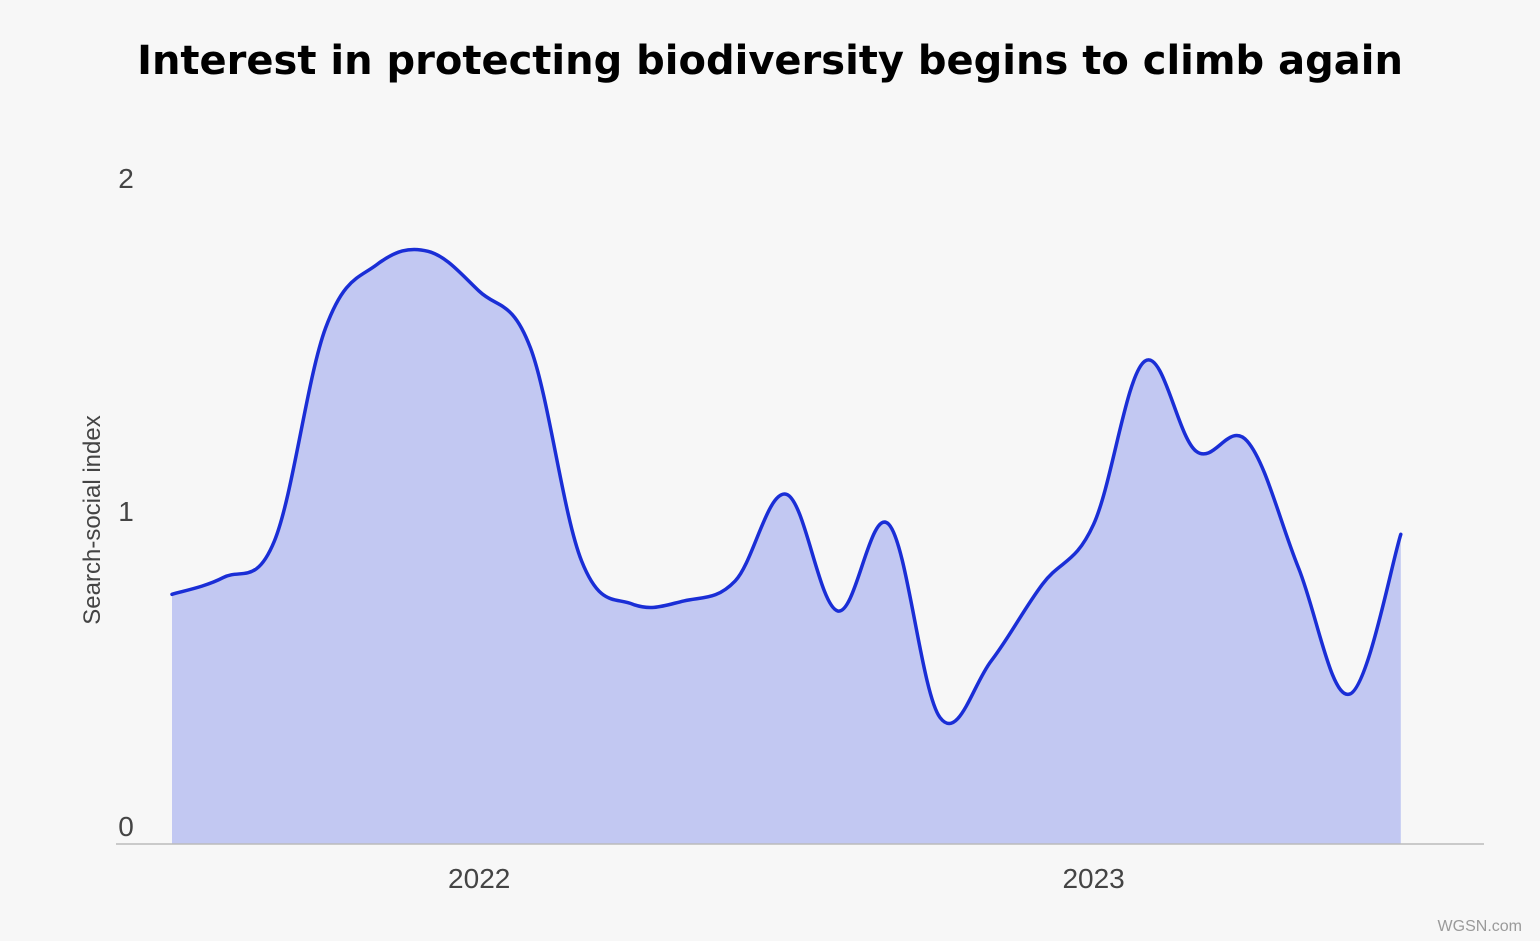 The height and width of the screenshot is (941, 1540). I want to click on x-axis-ticks: 2022 2023, so click(786, 878).